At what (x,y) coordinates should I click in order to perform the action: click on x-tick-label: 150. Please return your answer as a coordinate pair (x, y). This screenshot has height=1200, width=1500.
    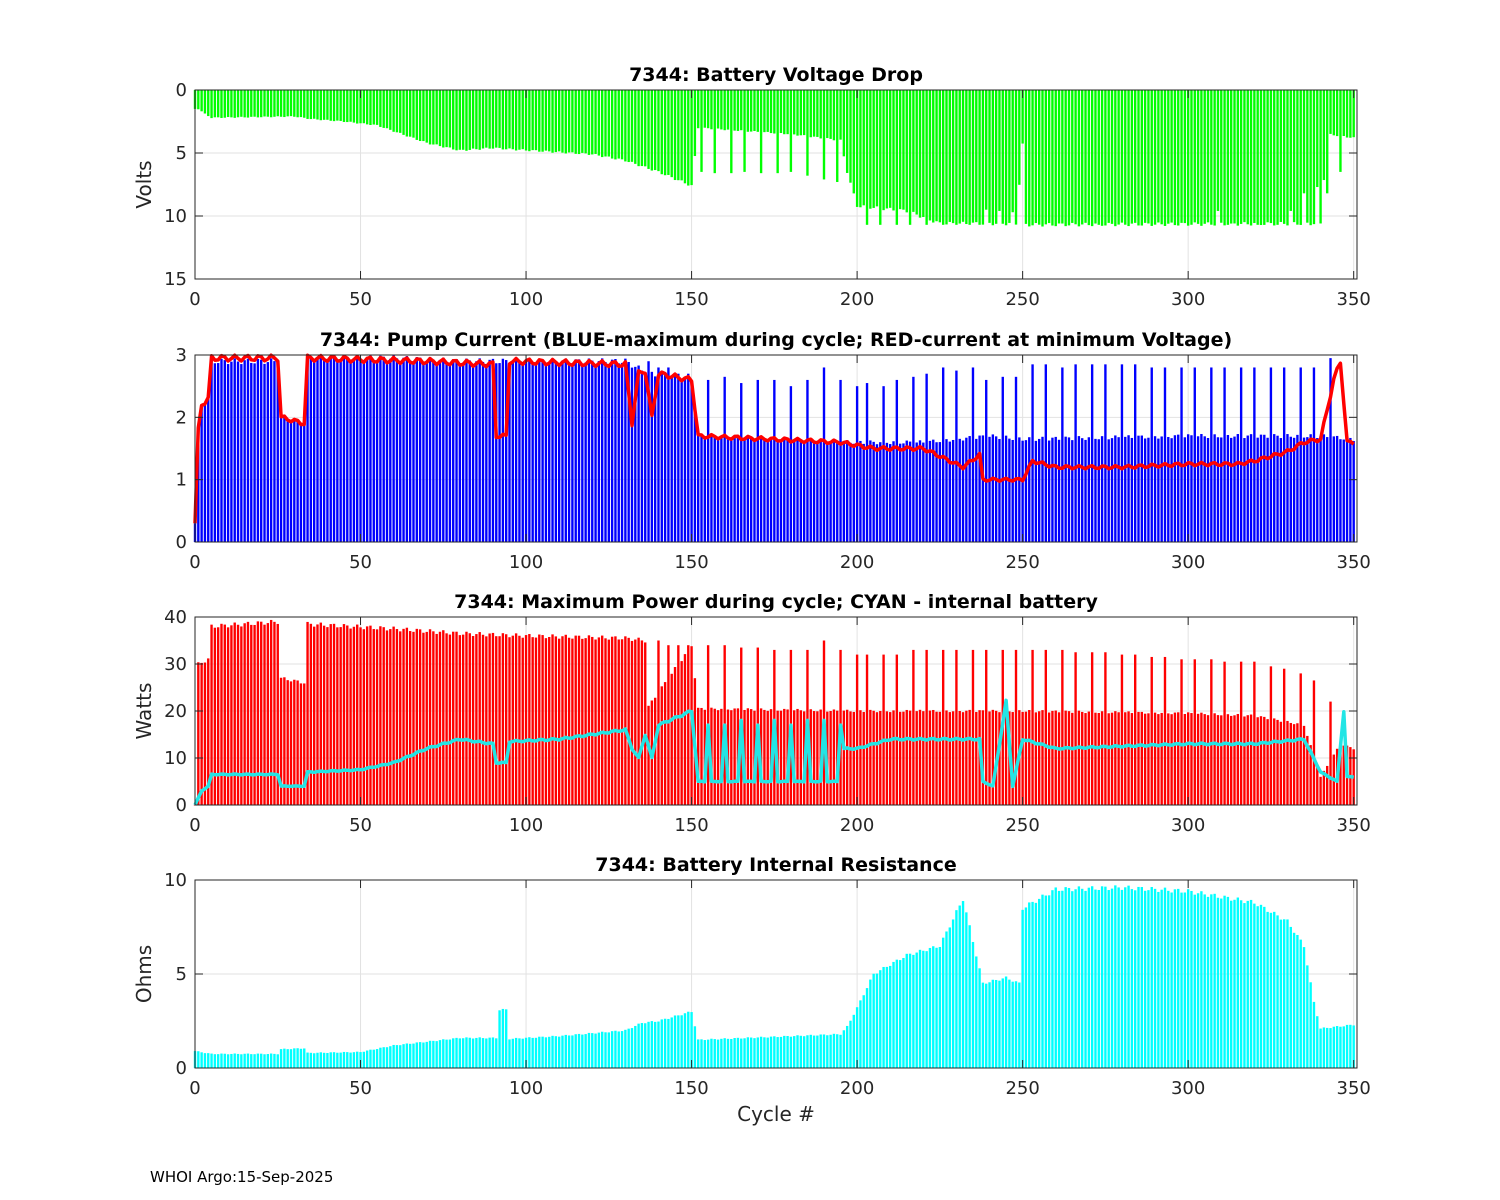
    Looking at the image, I should click on (691, 825).